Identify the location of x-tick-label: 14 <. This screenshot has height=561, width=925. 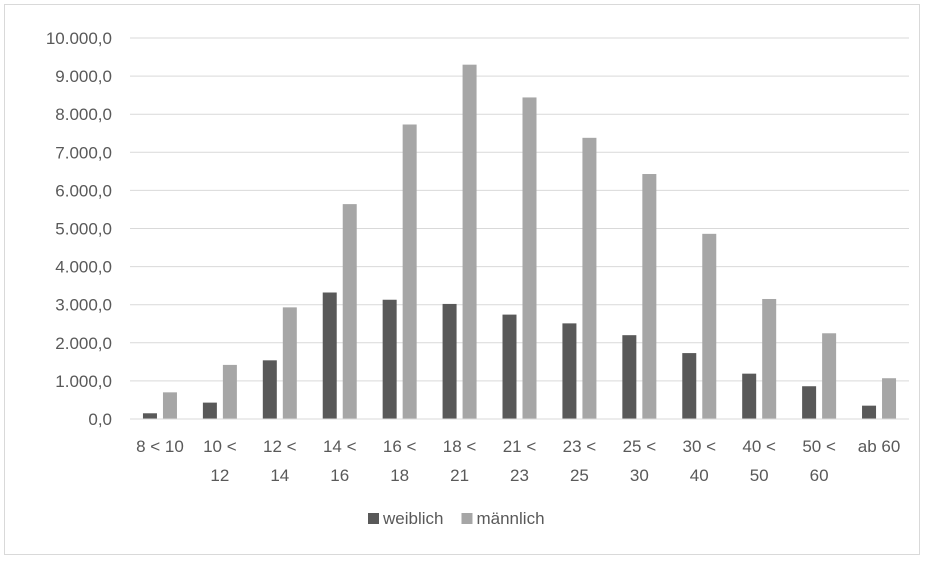
(340, 446).